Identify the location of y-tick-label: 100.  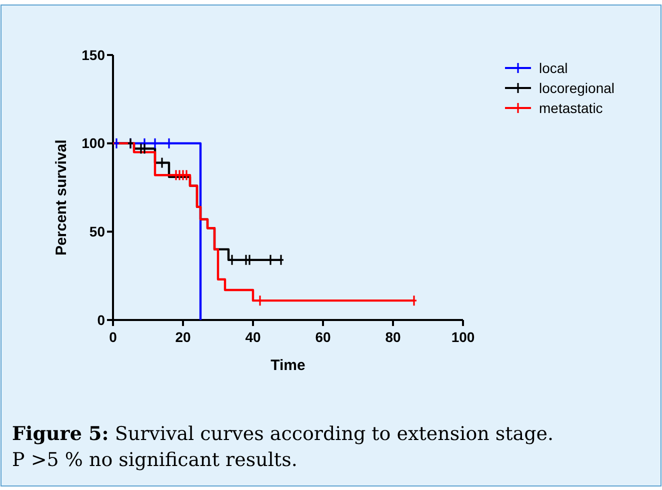
(94, 143).